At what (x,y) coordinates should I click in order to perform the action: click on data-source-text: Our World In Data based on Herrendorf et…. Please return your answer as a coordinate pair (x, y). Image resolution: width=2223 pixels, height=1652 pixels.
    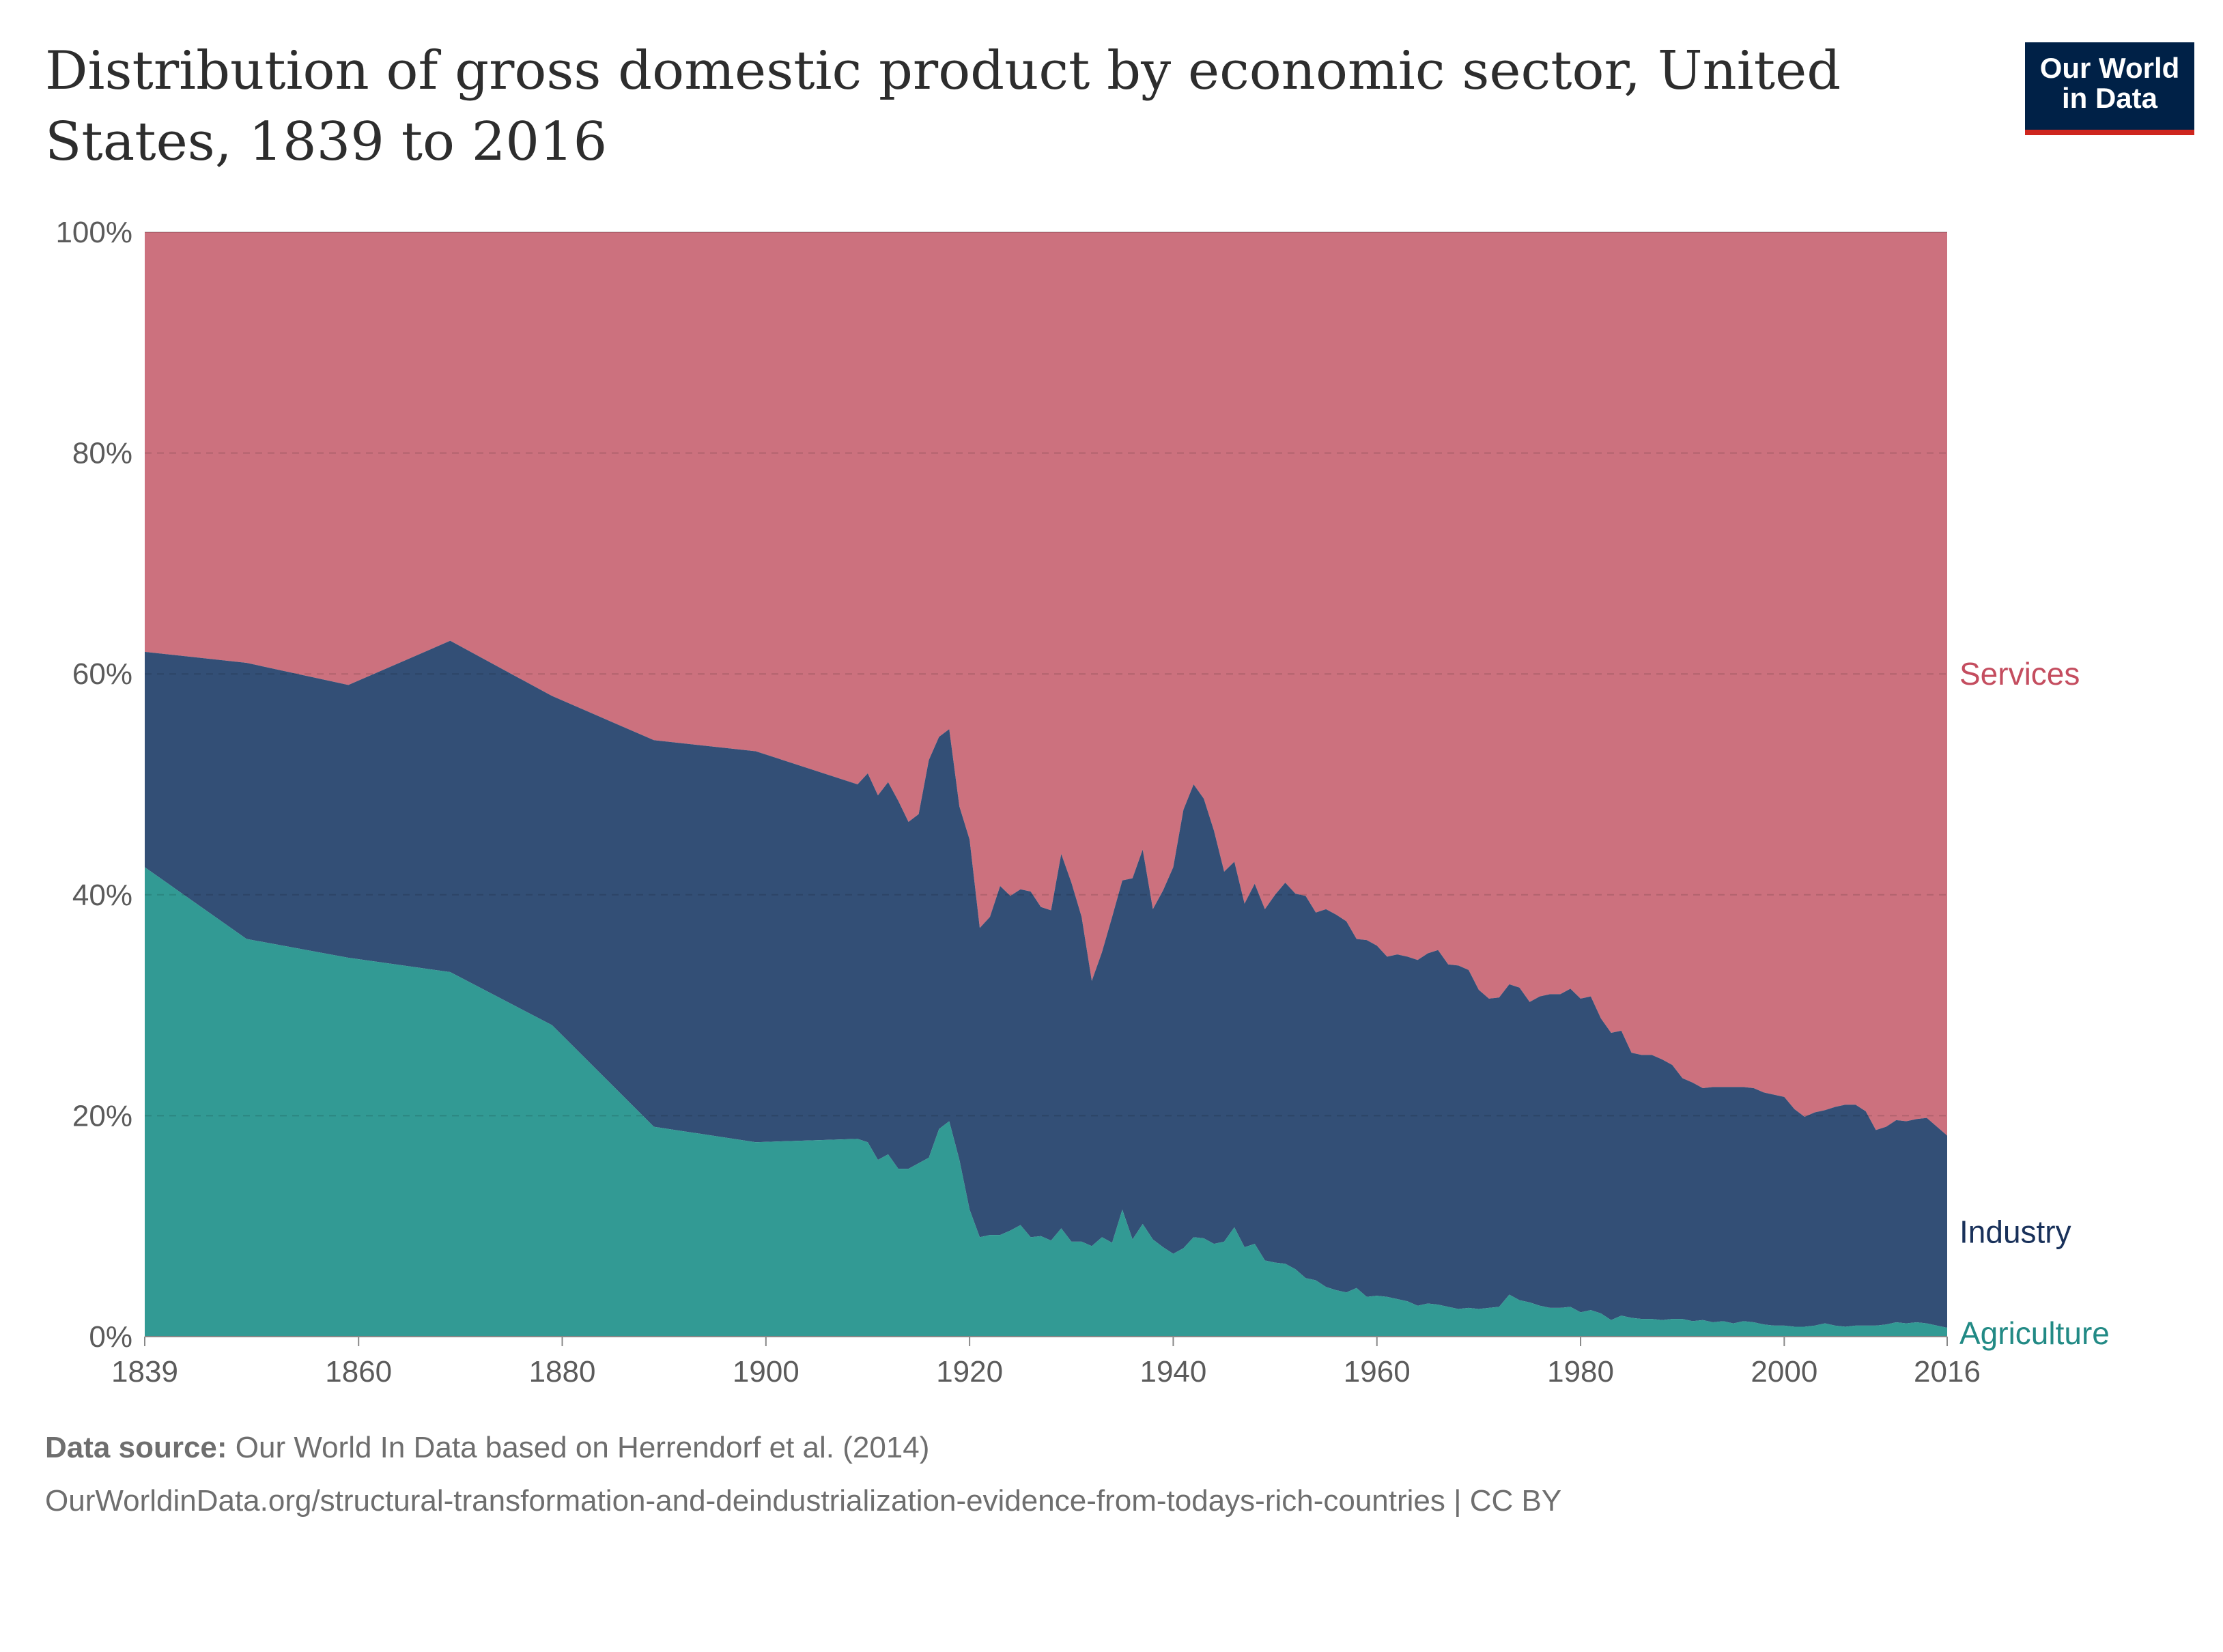
    Looking at the image, I should click on (582, 1447).